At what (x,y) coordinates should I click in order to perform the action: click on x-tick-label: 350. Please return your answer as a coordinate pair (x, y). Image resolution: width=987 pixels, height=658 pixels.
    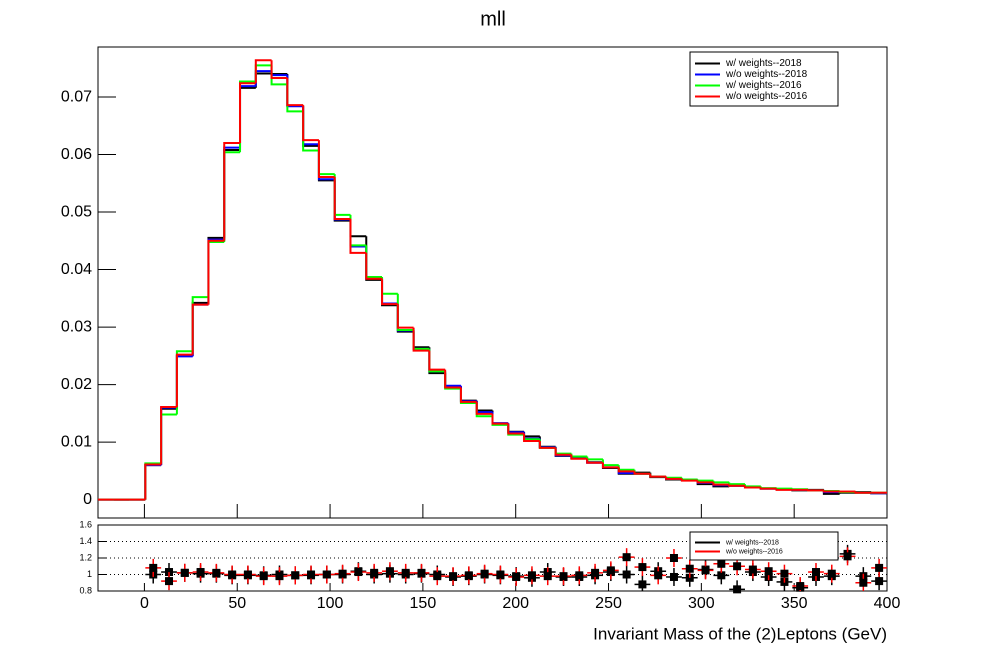
    Looking at the image, I should click on (794, 603).